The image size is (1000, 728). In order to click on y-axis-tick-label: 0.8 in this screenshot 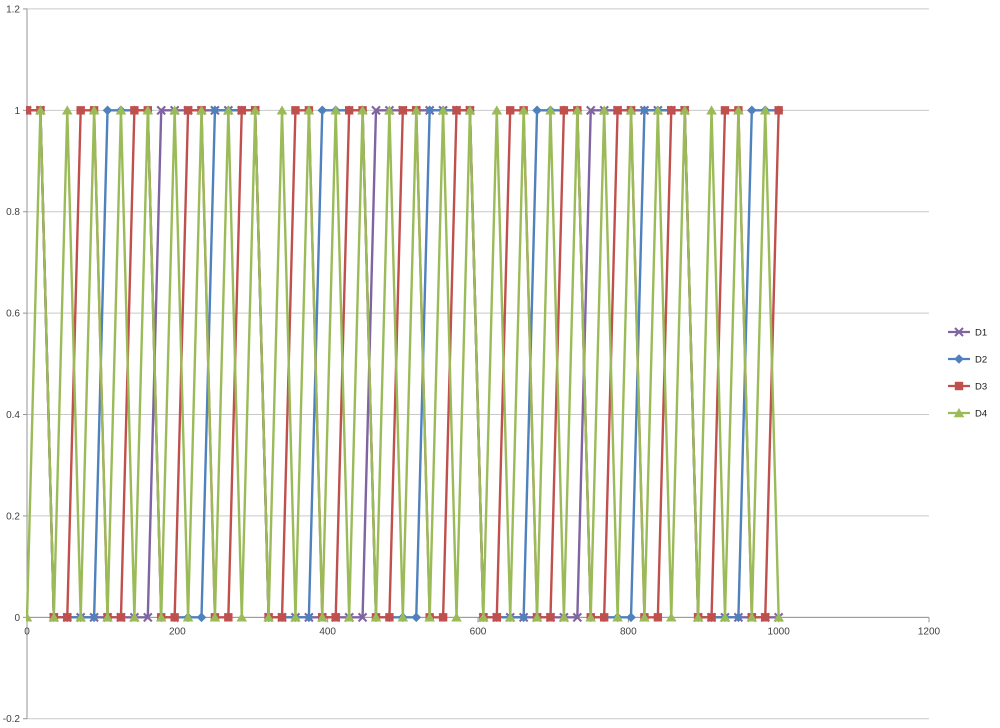, I will do `click(13, 212)`.